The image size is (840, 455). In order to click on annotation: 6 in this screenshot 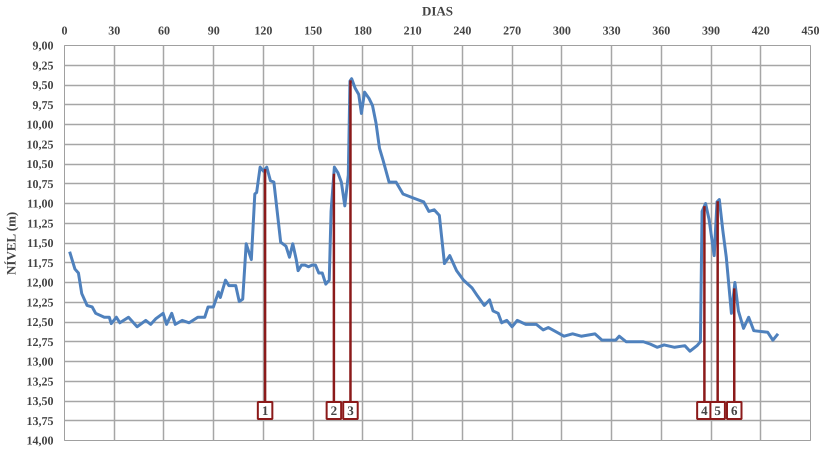, I will do `click(734, 410)`.